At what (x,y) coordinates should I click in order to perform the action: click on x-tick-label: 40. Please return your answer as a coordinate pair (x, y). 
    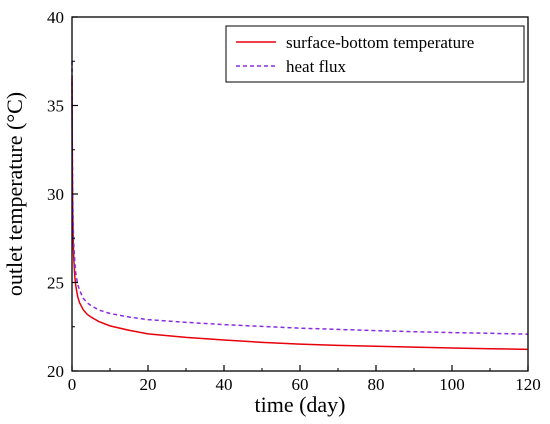
    Looking at the image, I should click on (224, 384).